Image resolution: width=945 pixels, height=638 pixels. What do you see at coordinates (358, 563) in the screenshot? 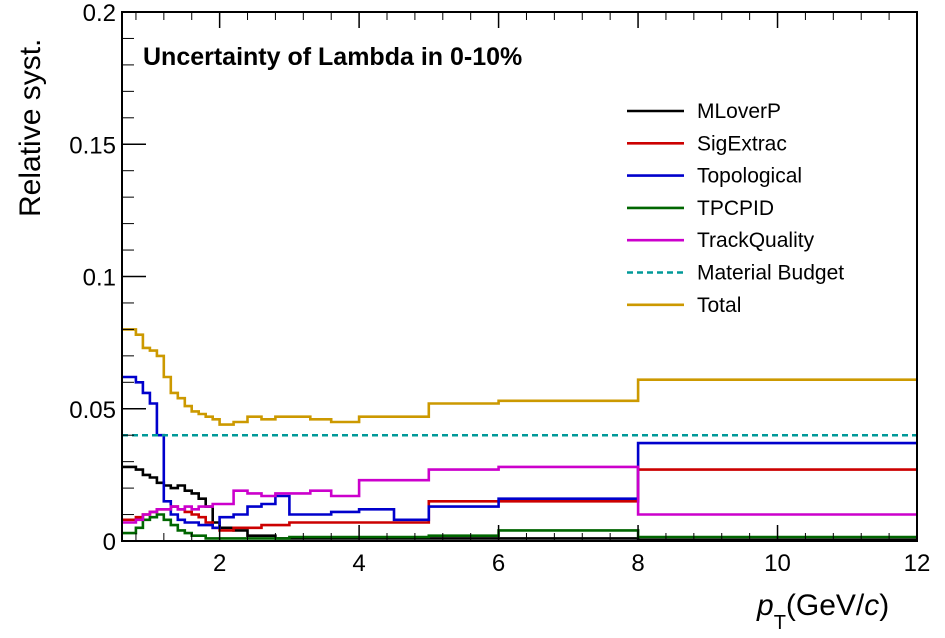
I see `x-tick-label: 4` at bounding box center [358, 563].